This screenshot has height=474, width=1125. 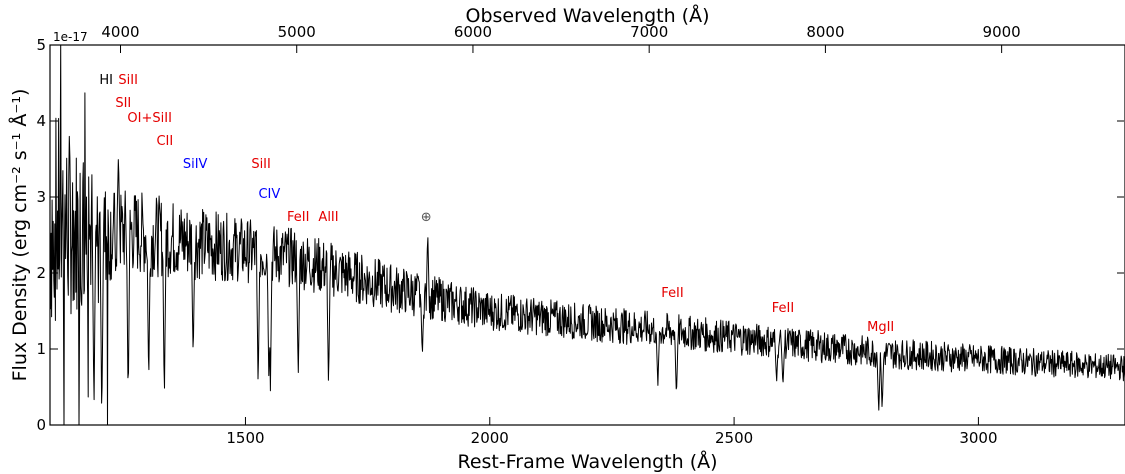 What do you see at coordinates (41, 349) in the screenshot?
I see `y-tick-label: 1` at bounding box center [41, 349].